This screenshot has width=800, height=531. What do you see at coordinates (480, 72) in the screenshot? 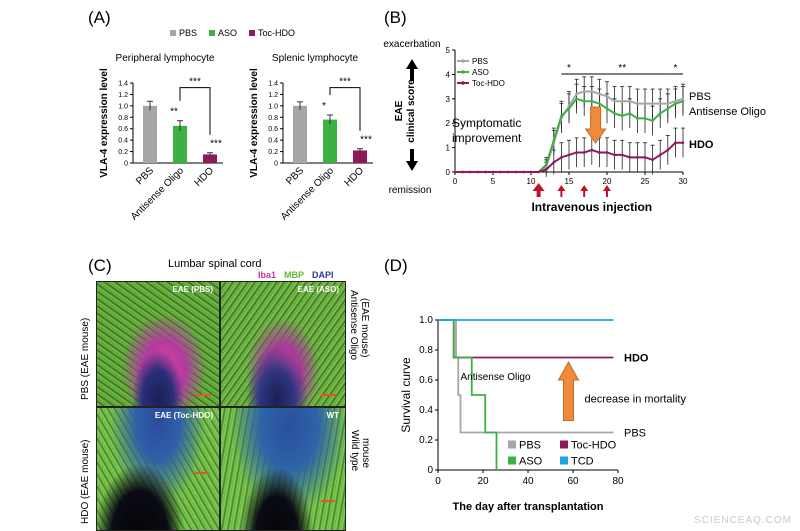
I see `legend-label-1: ASO` at bounding box center [480, 72].